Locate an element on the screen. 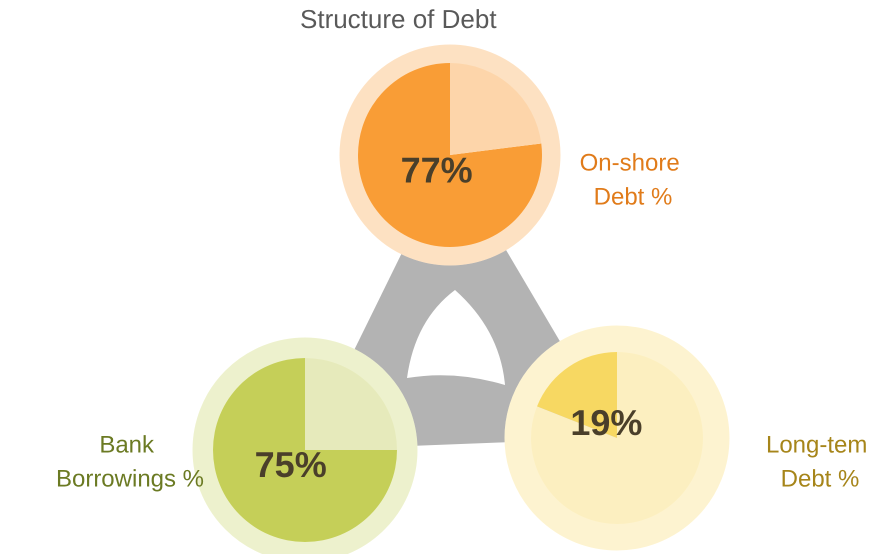 This screenshot has height=554, width=883. data-label: 75% is located at coordinates (290, 464).